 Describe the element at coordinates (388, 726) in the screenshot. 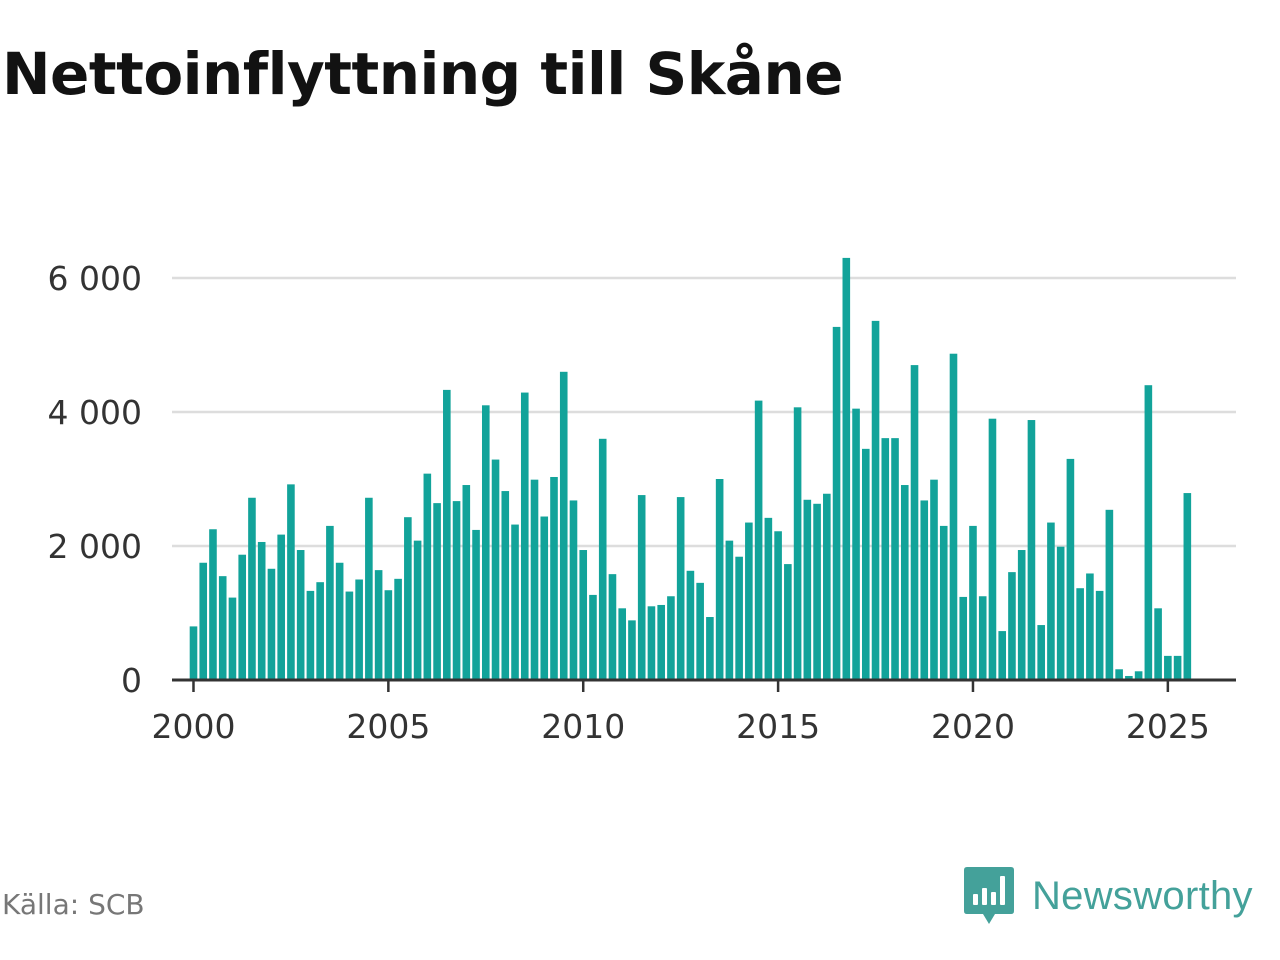

I see `x-tick-label: 2005` at that location.